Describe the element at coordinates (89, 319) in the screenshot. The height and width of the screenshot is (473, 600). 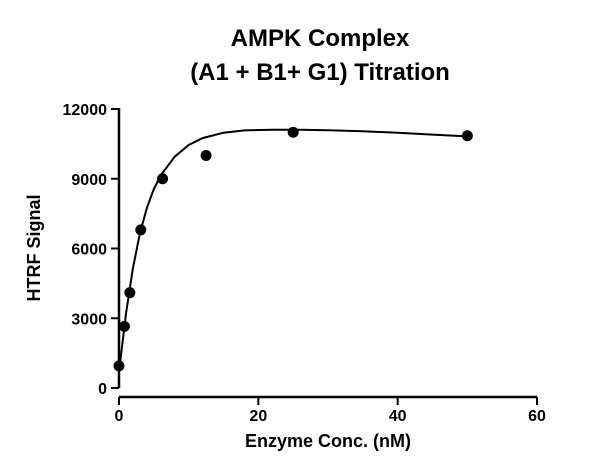
I see `y-tick-label: 3000` at that location.